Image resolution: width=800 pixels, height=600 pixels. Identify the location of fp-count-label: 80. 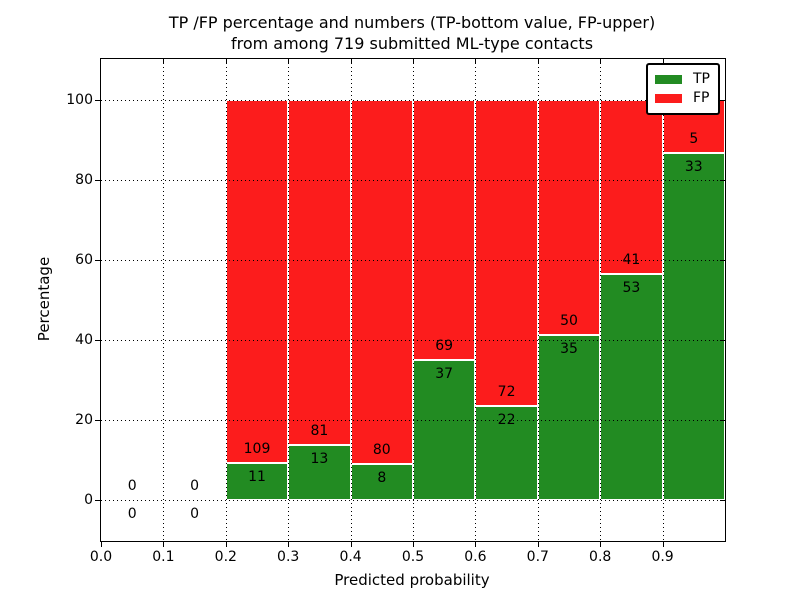
(381, 449).